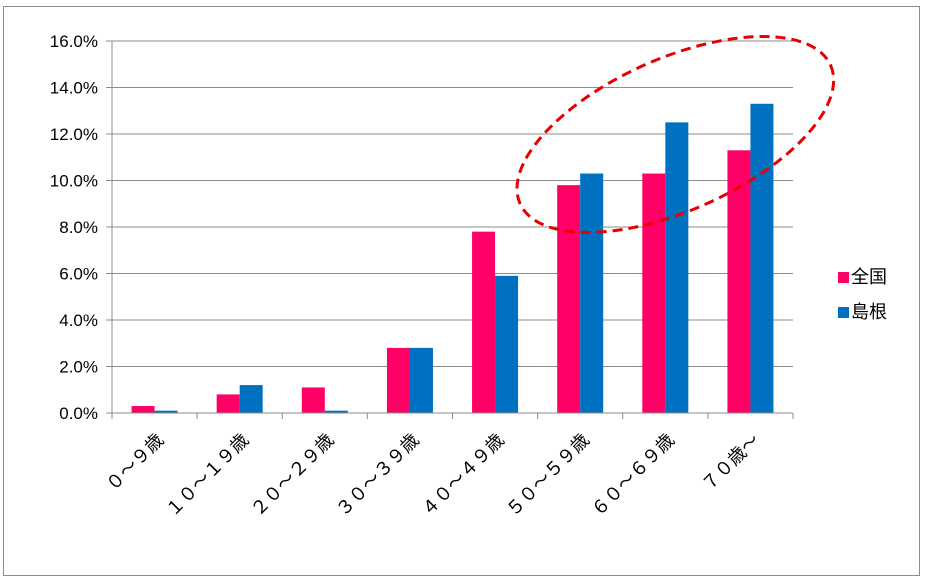  What do you see at coordinates (377, 475) in the screenshot?
I see `x-tick-label: ３０～３９歳` at bounding box center [377, 475].